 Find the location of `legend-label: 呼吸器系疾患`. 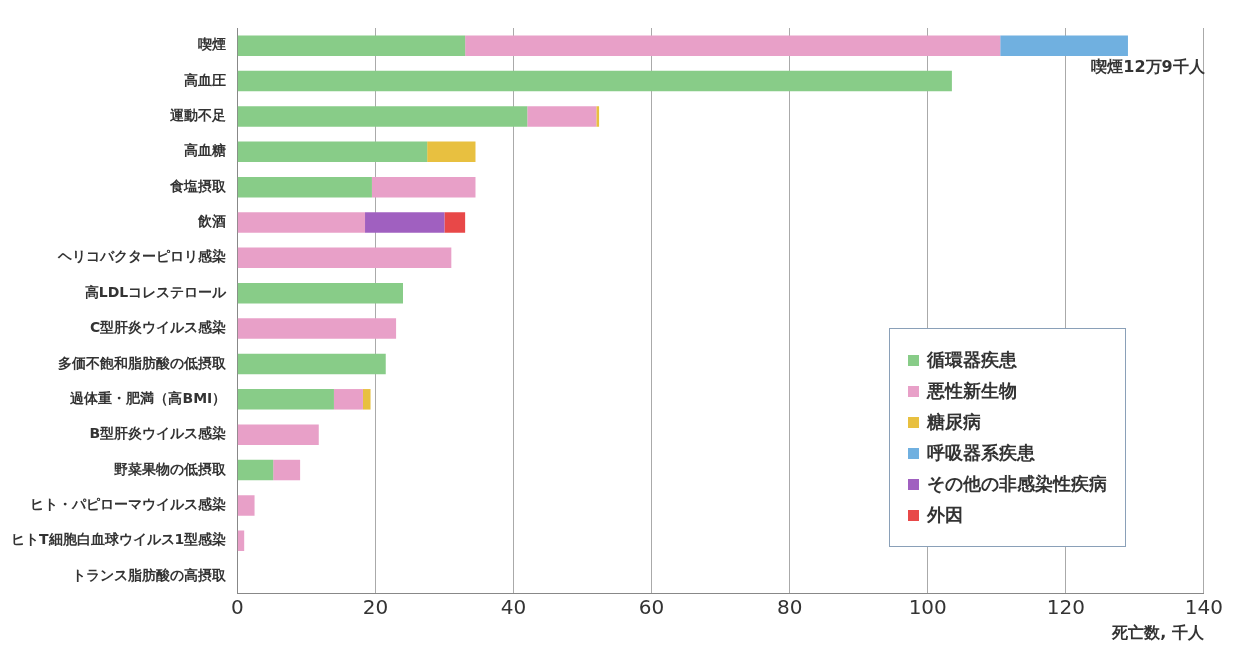

legend-label: 呼吸器系疾患 is located at coordinates (981, 453).